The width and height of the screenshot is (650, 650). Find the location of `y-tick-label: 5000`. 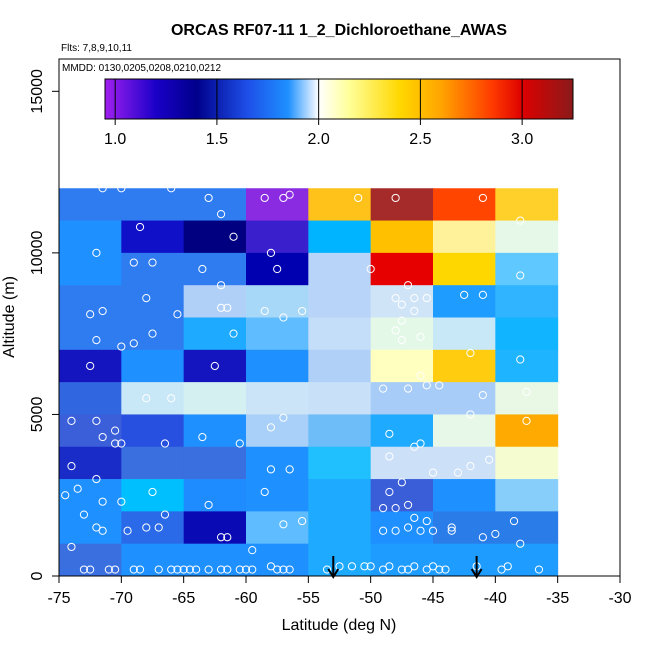

y-tick-label: 5000 is located at coordinates (37, 415).